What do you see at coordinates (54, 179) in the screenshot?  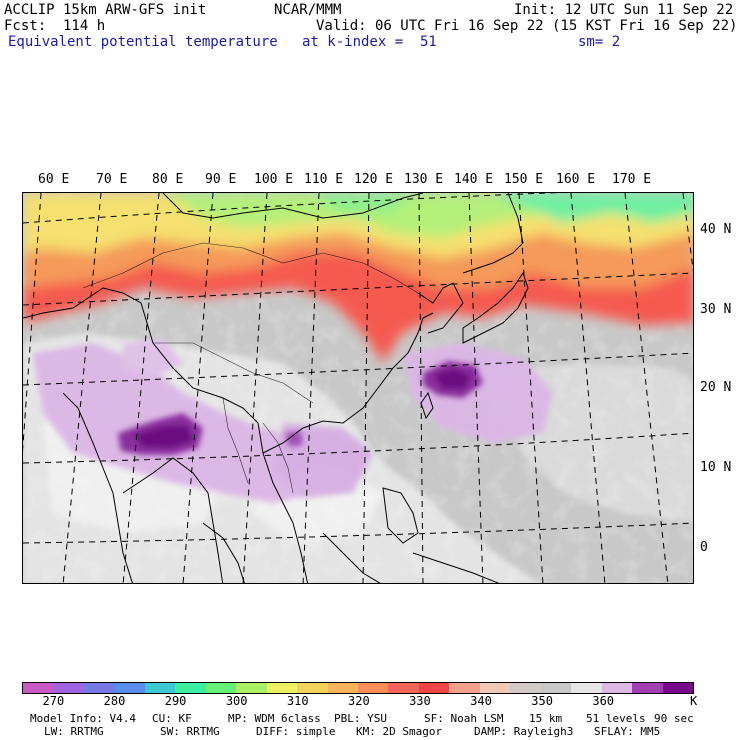 I see `lon-label: 60 E` at bounding box center [54, 179].